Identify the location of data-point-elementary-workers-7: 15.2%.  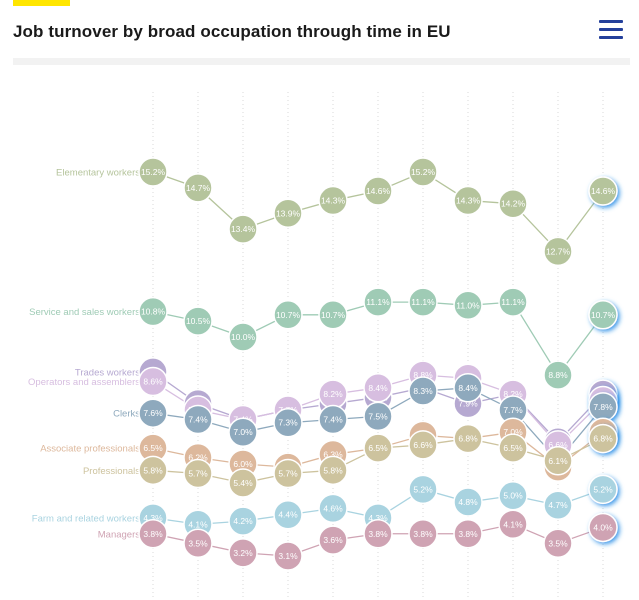
(423, 172).